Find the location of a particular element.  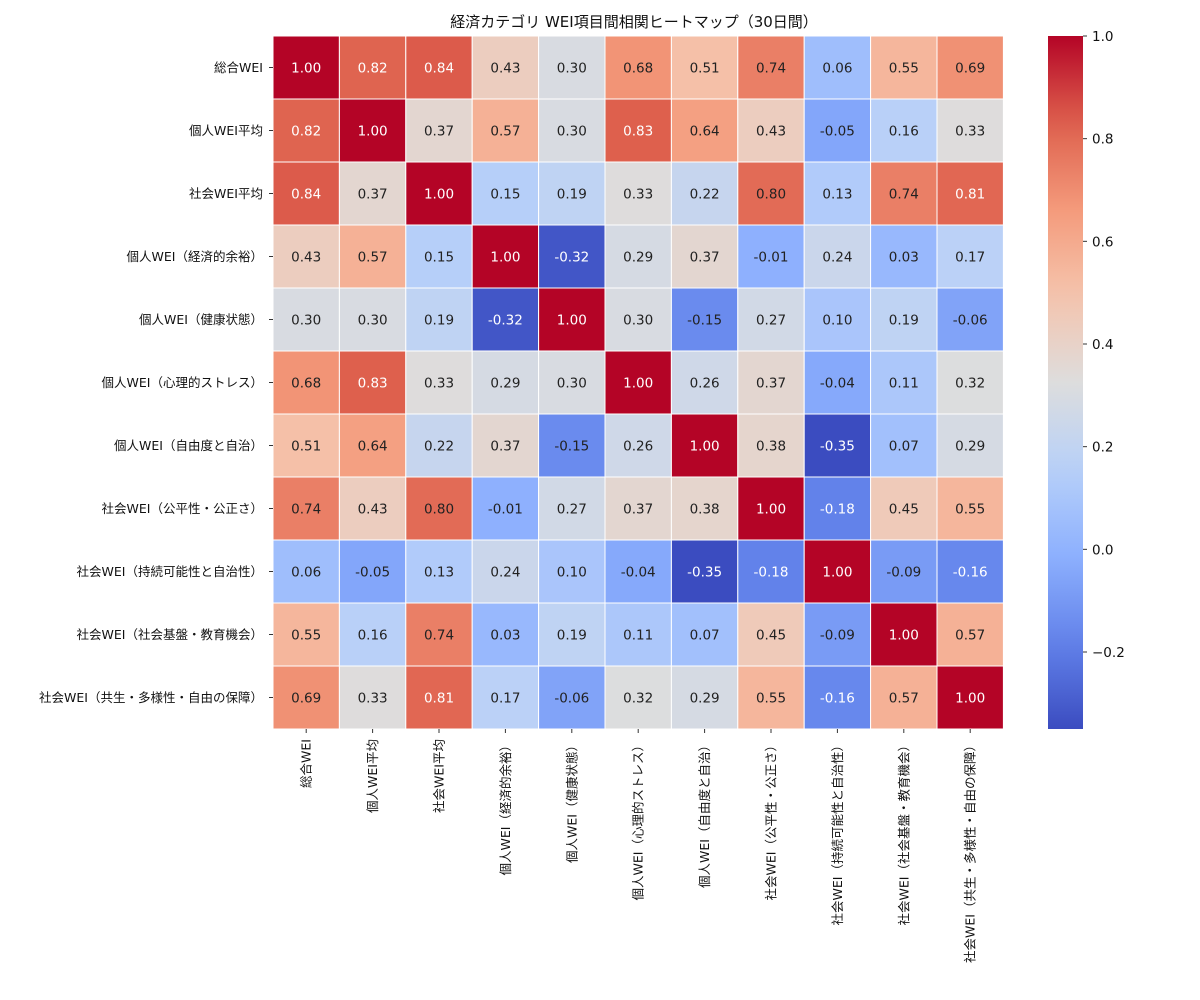

cell-value-label: -0.18 is located at coordinates (771, 573).